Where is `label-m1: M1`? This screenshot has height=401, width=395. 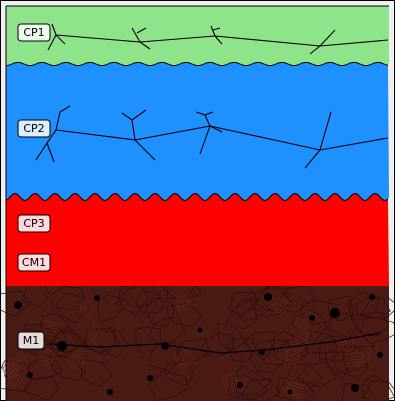
label-m1: M1 is located at coordinates (31, 340).